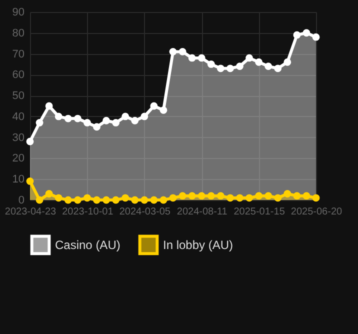 Image resolution: width=358 pixels, height=334 pixels. Describe the element at coordinates (18, 33) in the screenshot. I see `y-tick-label: 80` at that location.